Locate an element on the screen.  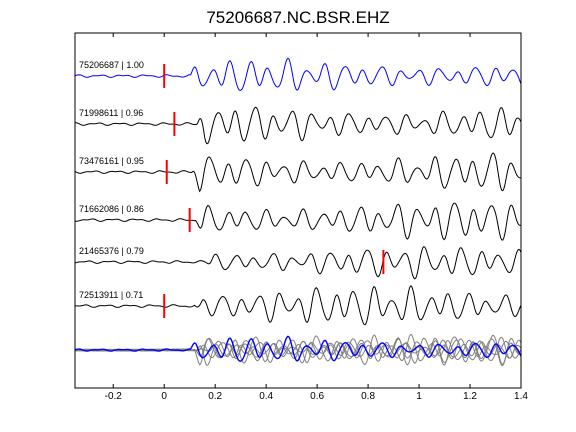
x-tick-label: 1.2 is located at coordinates (470, 396).